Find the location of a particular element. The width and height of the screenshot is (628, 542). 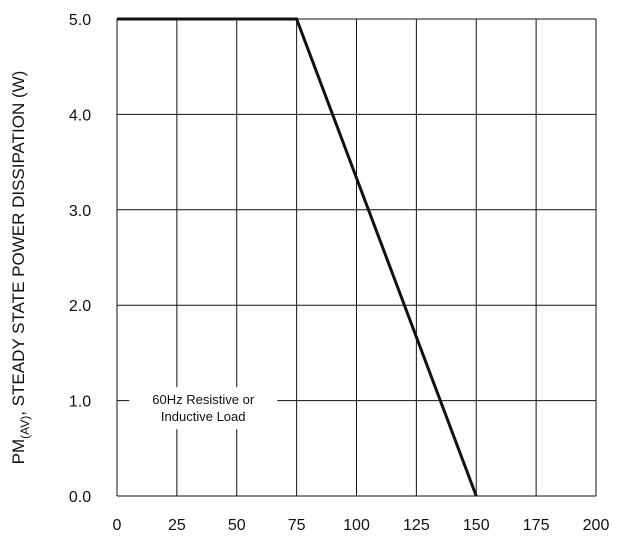

x-tick-label-0: 0 is located at coordinates (117, 525).